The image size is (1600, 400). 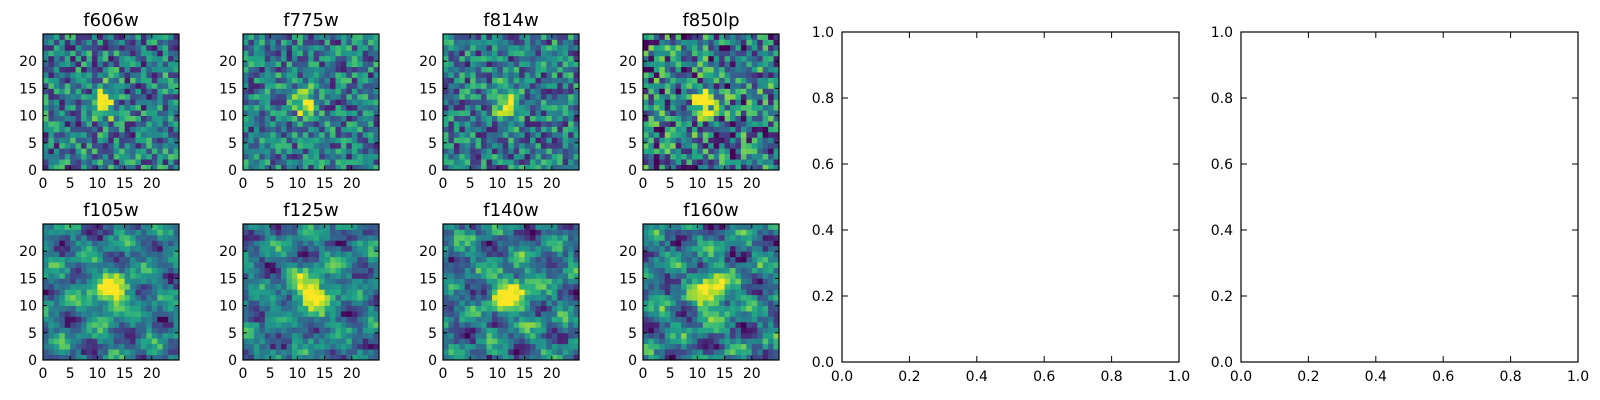 I want to click on x-tick-label: 10, so click(x=497, y=184).